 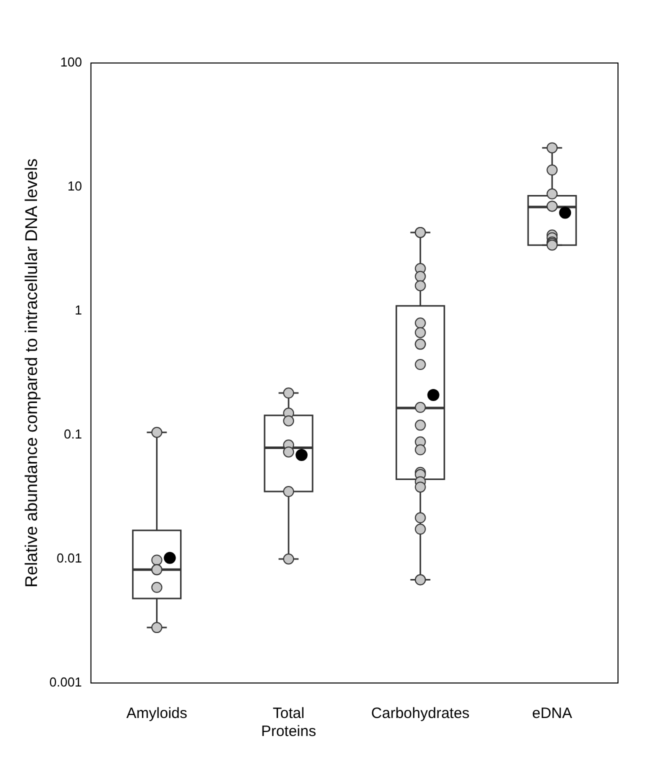 What do you see at coordinates (288, 722) in the screenshot?
I see `x-tick-label: Total Proteins` at bounding box center [288, 722].